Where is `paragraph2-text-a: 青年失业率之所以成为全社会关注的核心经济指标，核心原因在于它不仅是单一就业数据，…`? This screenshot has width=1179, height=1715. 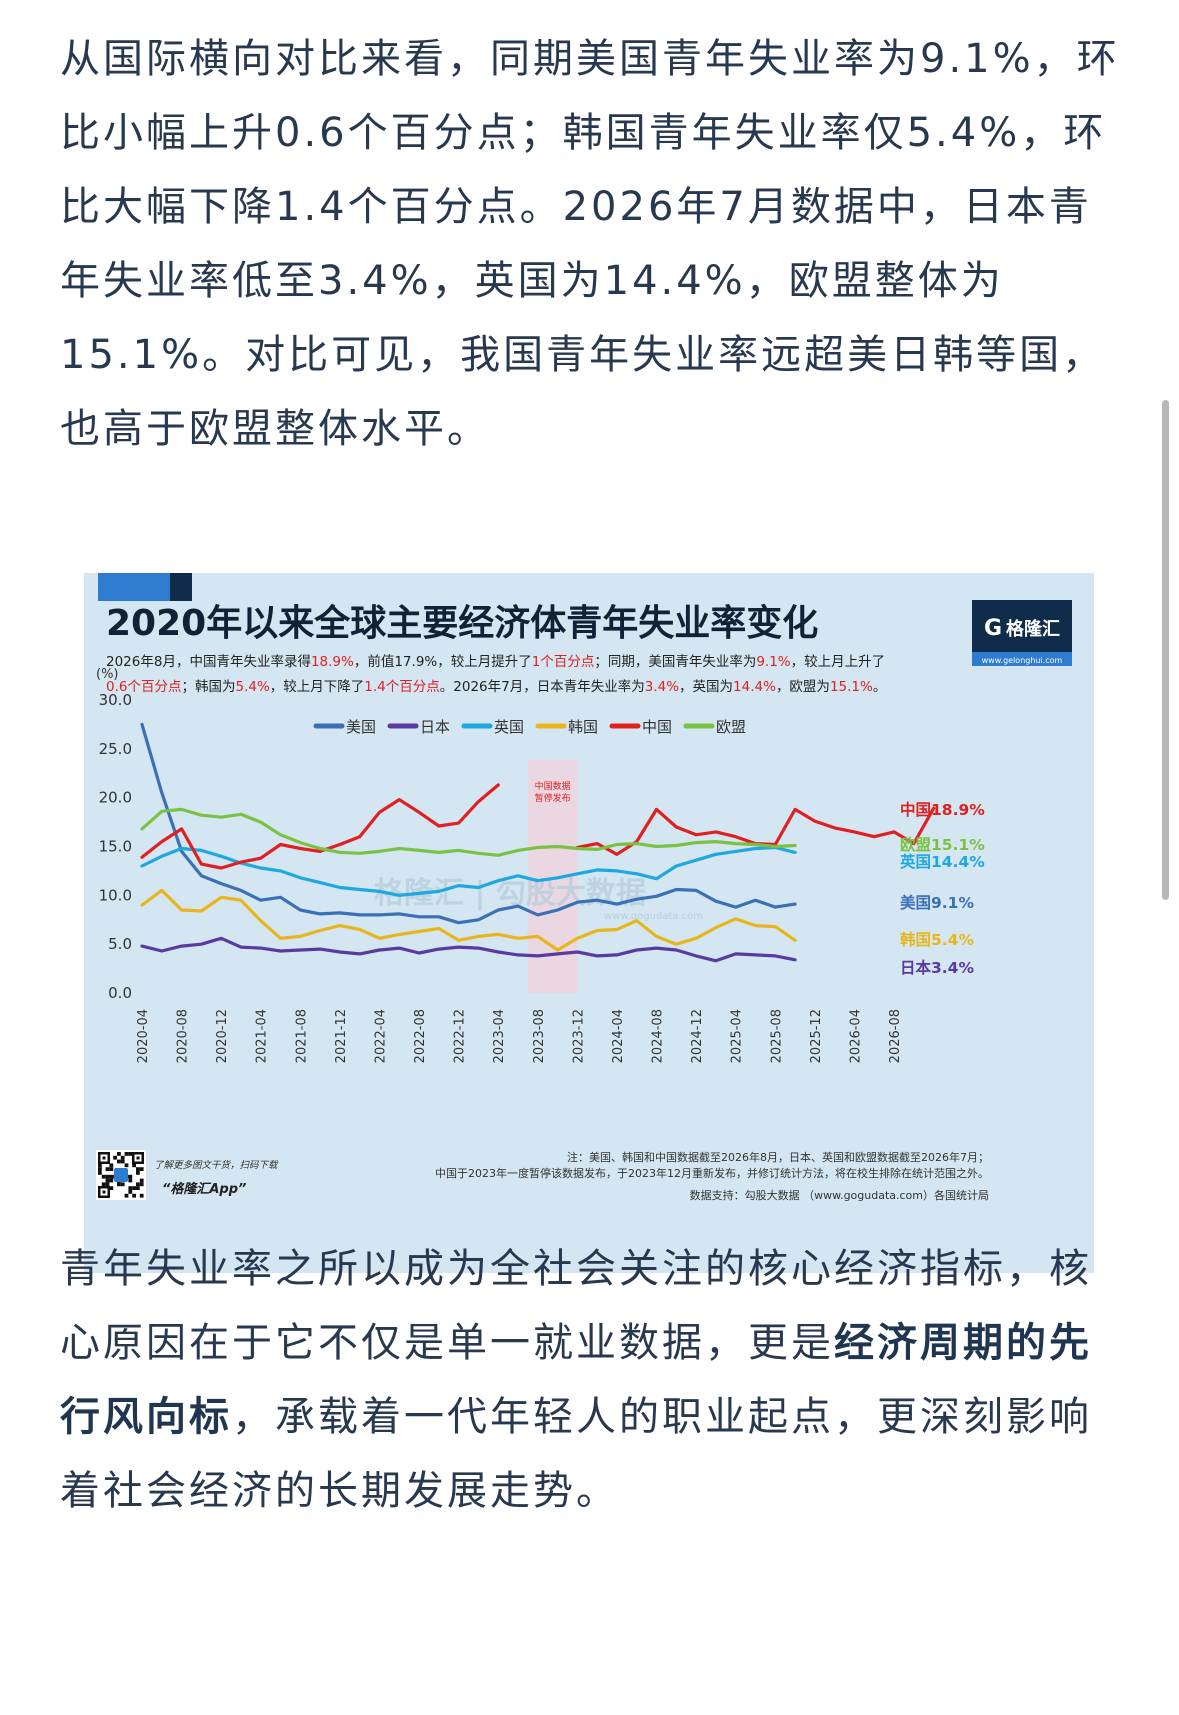 paragraph2-text-a: 青年失业率之所以成为全社会关注的核心经济指标，核心原因在于它不仅是单一就业数据，… is located at coordinates (576, 1306).